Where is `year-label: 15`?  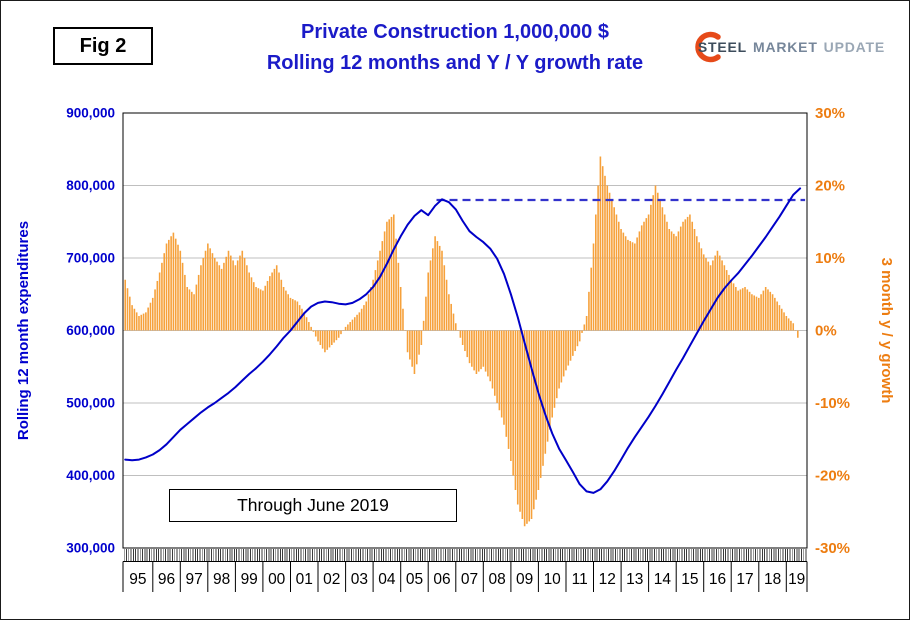 year-label: 15 is located at coordinates (689, 579).